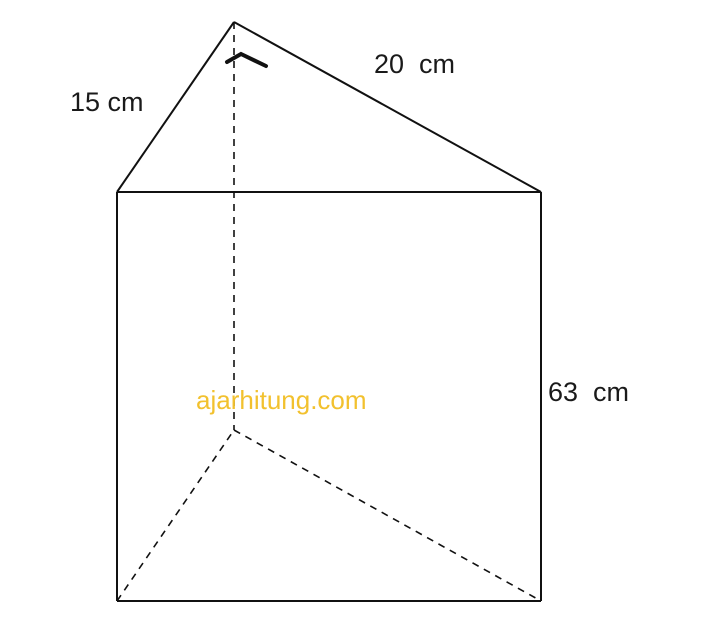 This screenshot has height=643, width=714. What do you see at coordinates (107, 102) in the screenshot?
I see `label-side-15cm: 15 cm` at bounding box center [107, 102].